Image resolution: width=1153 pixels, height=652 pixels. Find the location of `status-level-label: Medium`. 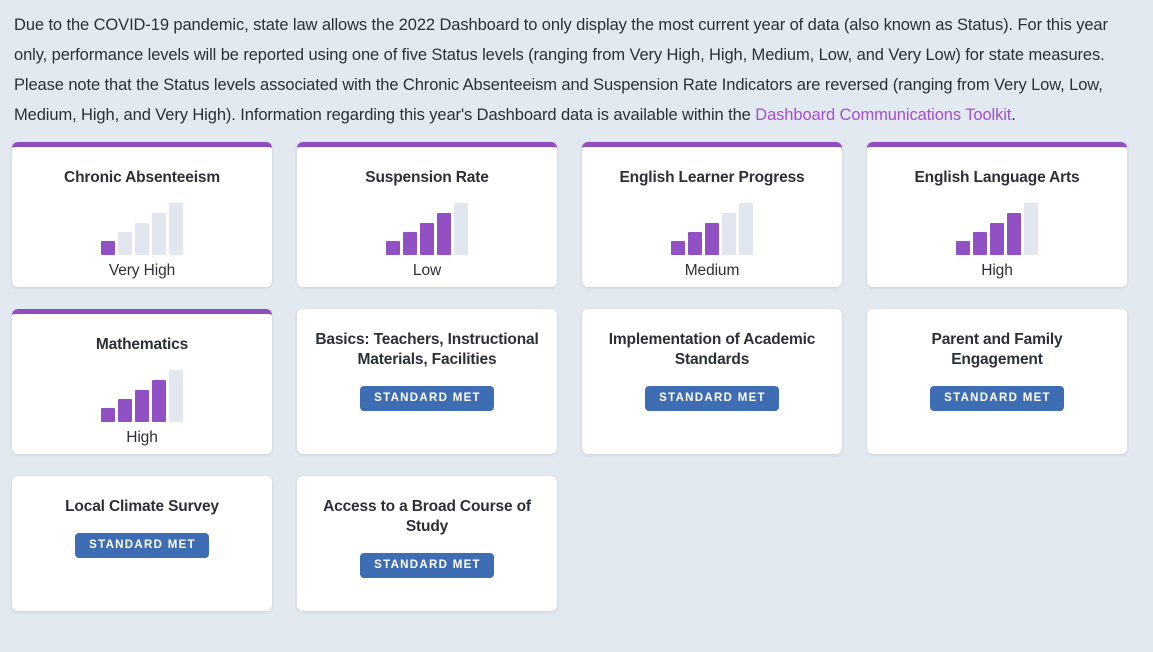

status-level-label: Medium is located at coordinates (712, 270).